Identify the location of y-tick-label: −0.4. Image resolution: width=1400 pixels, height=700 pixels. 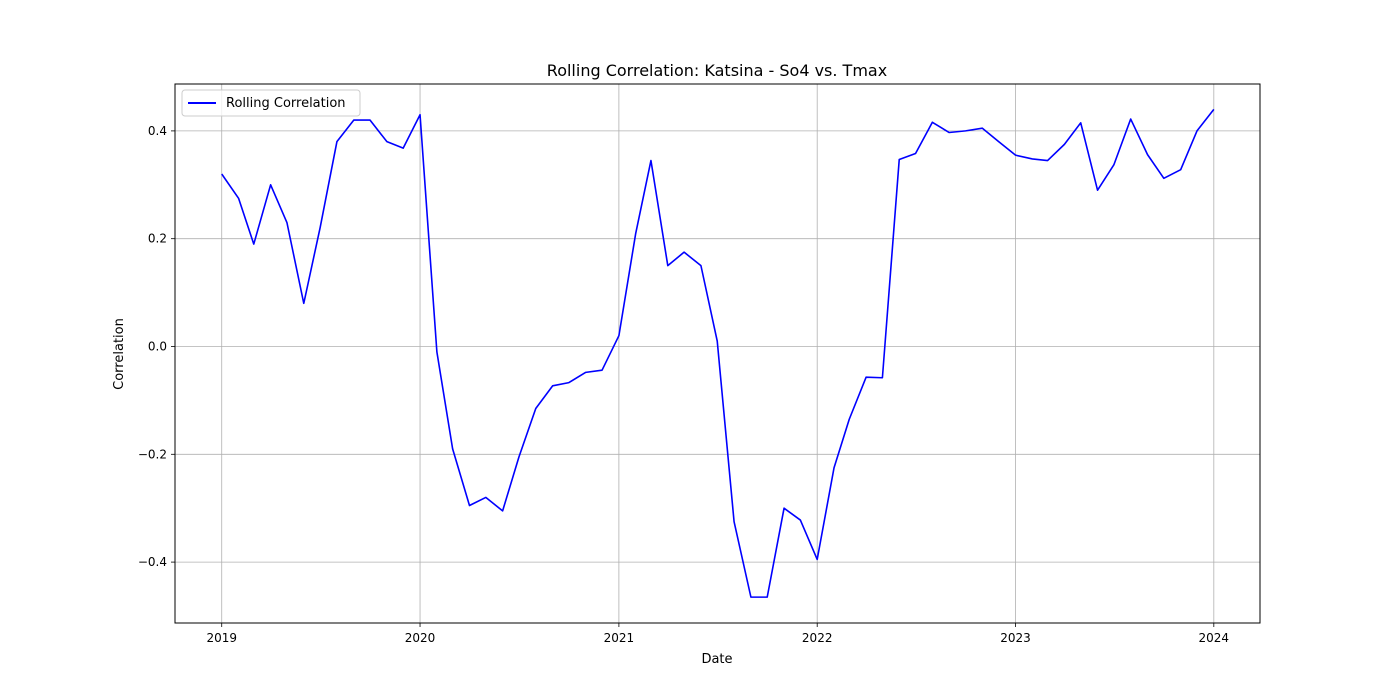
(152, 562).